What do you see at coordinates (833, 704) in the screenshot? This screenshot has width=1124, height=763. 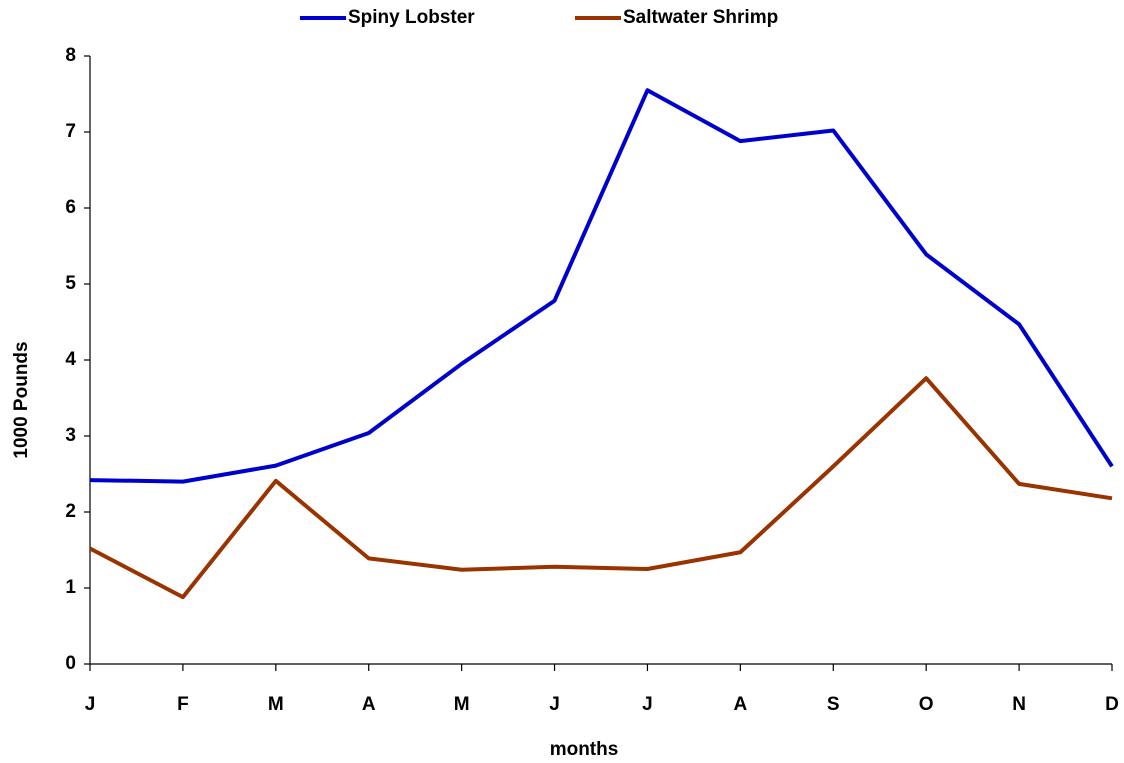 I see `x-tick-label: S` at bounding box center [833, 704].